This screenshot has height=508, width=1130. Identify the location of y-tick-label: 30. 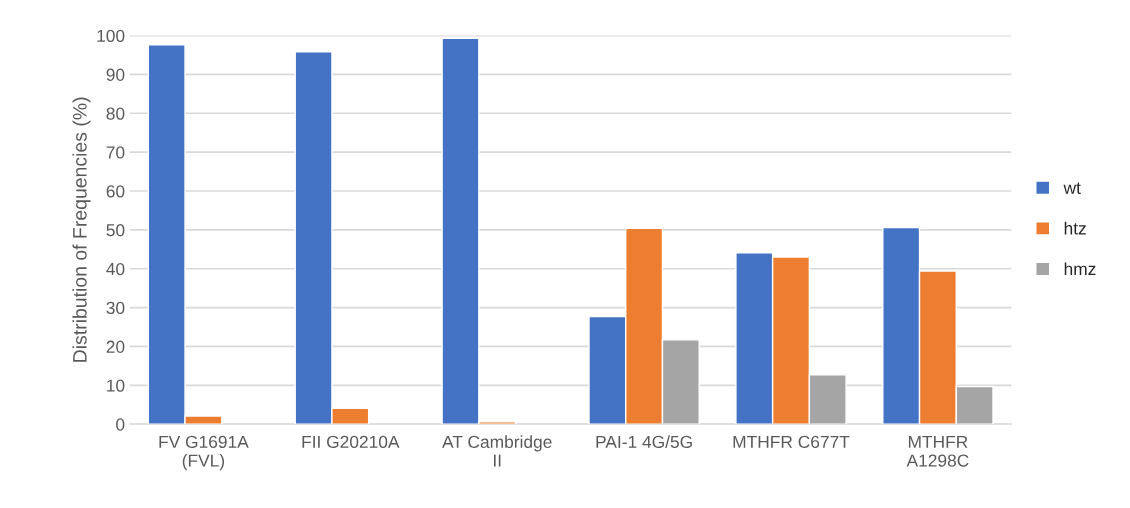
(115, 308).